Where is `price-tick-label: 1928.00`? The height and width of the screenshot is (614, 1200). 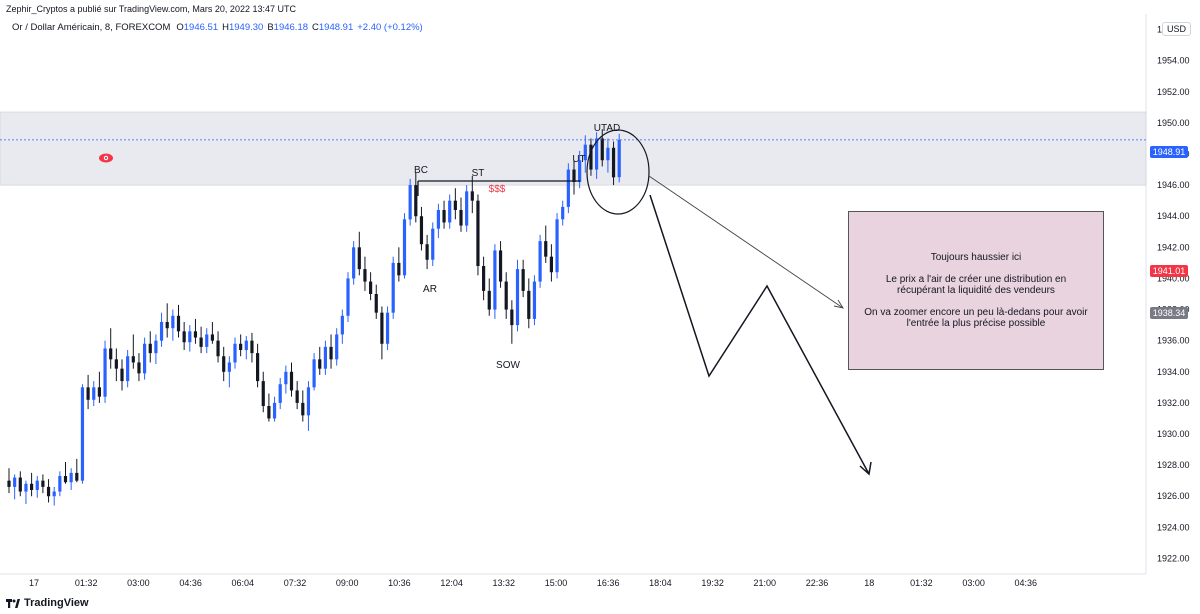 price-tick-label: 1928.00 is located at coordinates (1173, 465).